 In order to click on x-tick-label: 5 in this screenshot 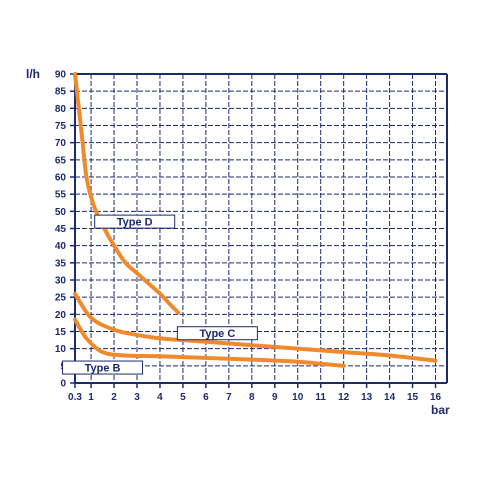, I will do `click(183, 397)`.